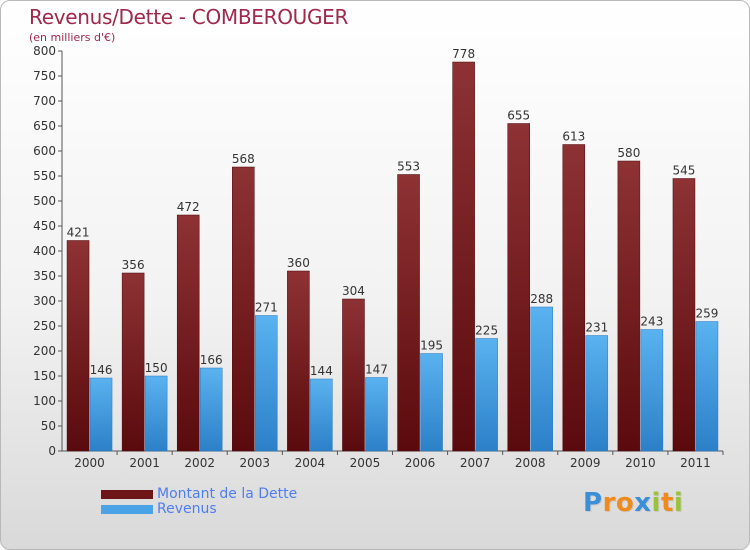 The width and height of the screenshot is (750, 550). I want to click on y-tick-label: 50, so click(48, 426).